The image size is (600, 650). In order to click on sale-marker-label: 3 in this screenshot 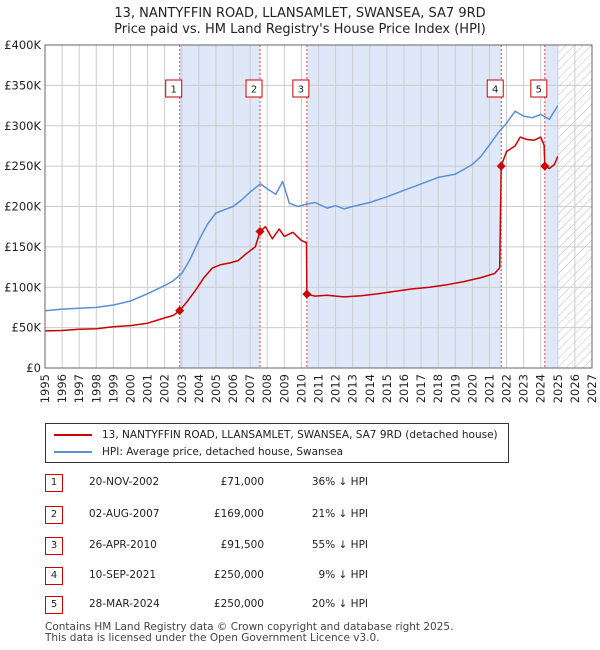, I will do `click(301, 90)`.